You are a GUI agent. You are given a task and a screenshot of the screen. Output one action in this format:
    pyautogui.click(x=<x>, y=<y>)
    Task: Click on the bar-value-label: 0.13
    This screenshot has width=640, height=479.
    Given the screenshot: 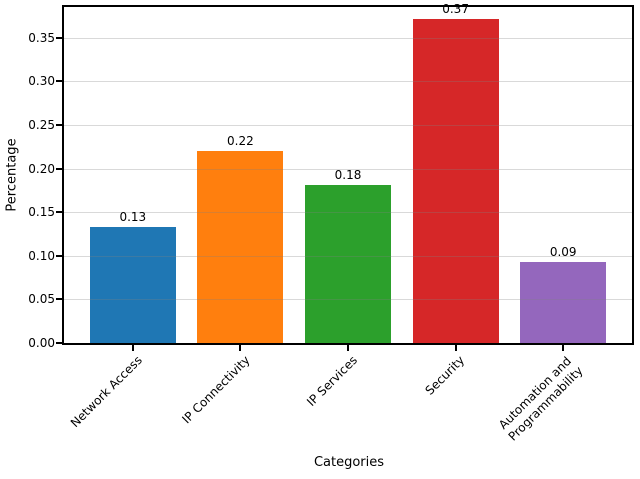 What is the action you would take?
    pyautogui.click(x=133, y=216)
    